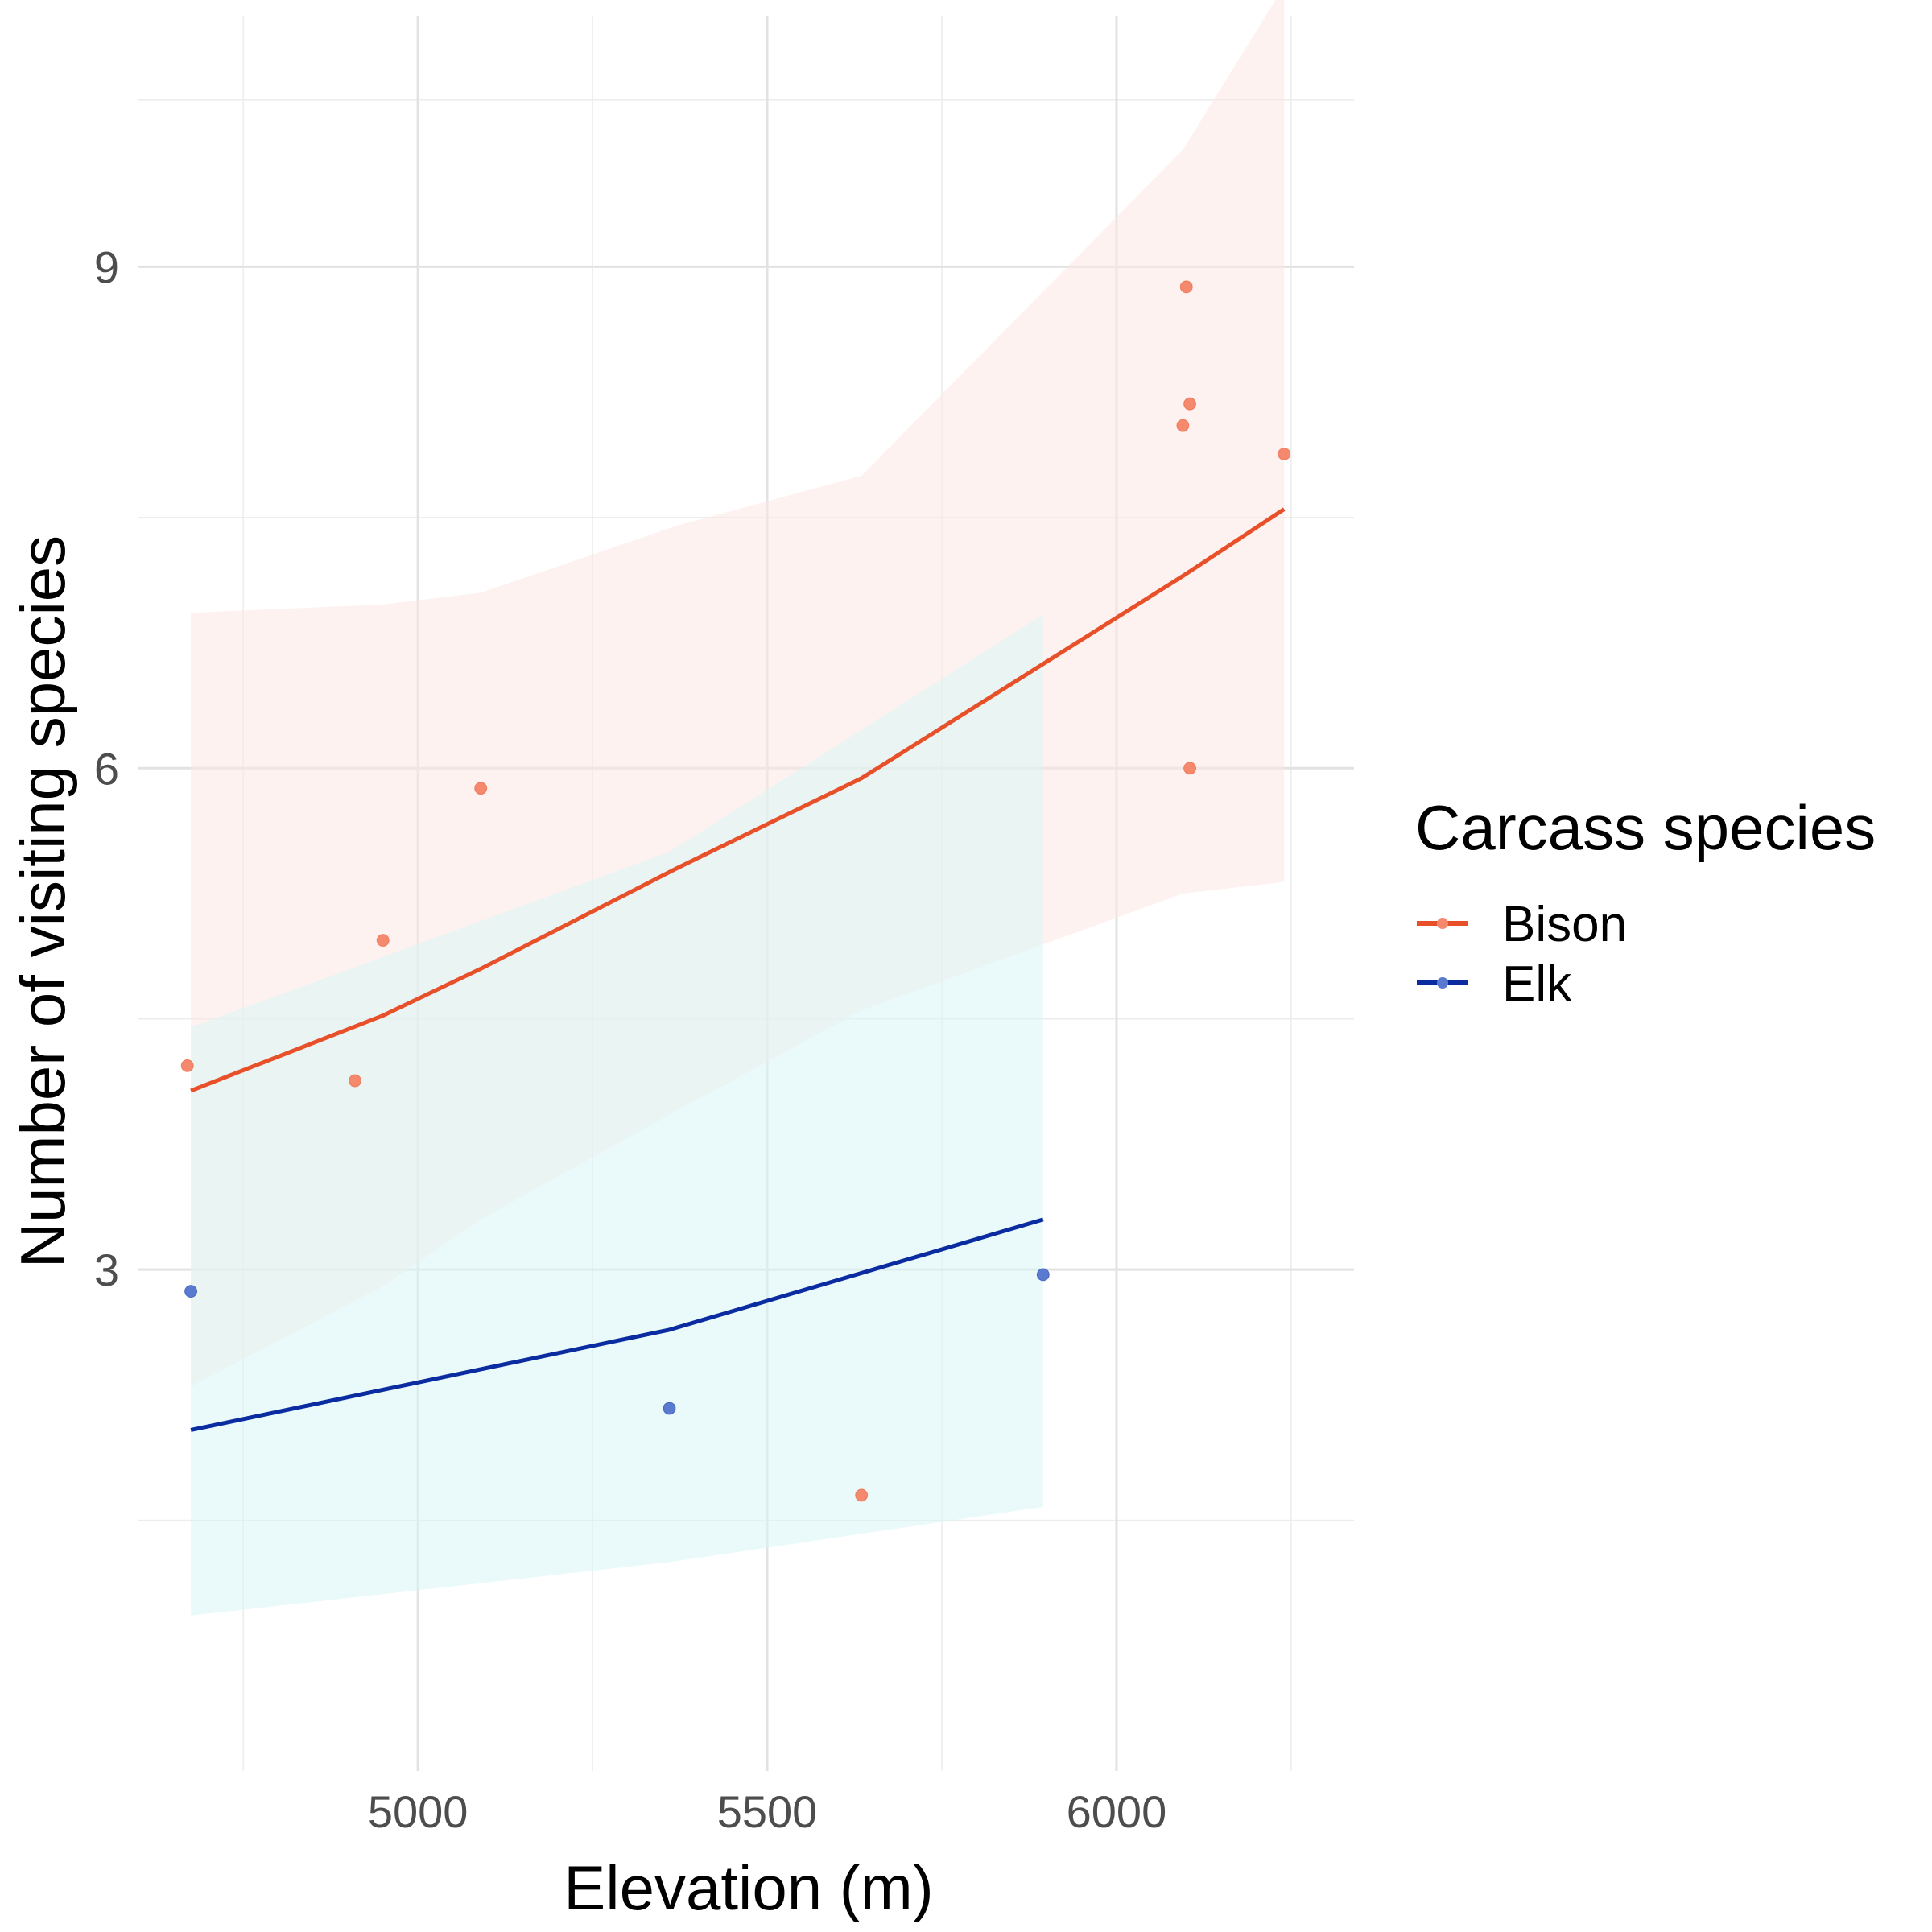  I want to click on legend-elk-label: Elk, so click(1537, 984).